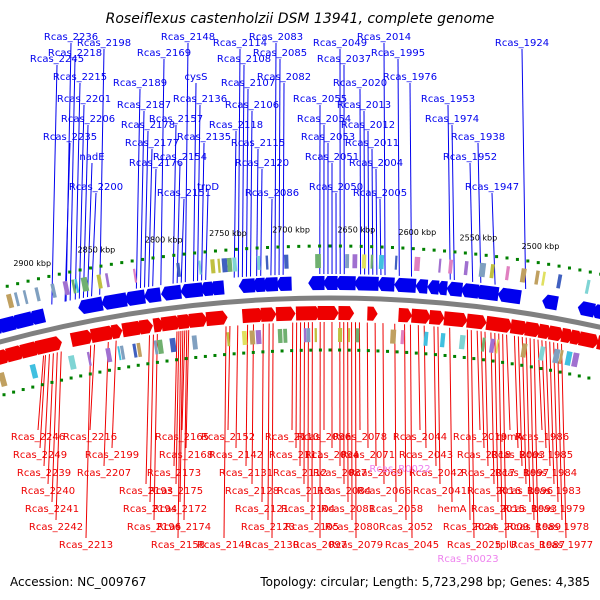 The image size is (600, 600). I want to click on reverse-gene-label: Rcas_1977, so click(566, 545).